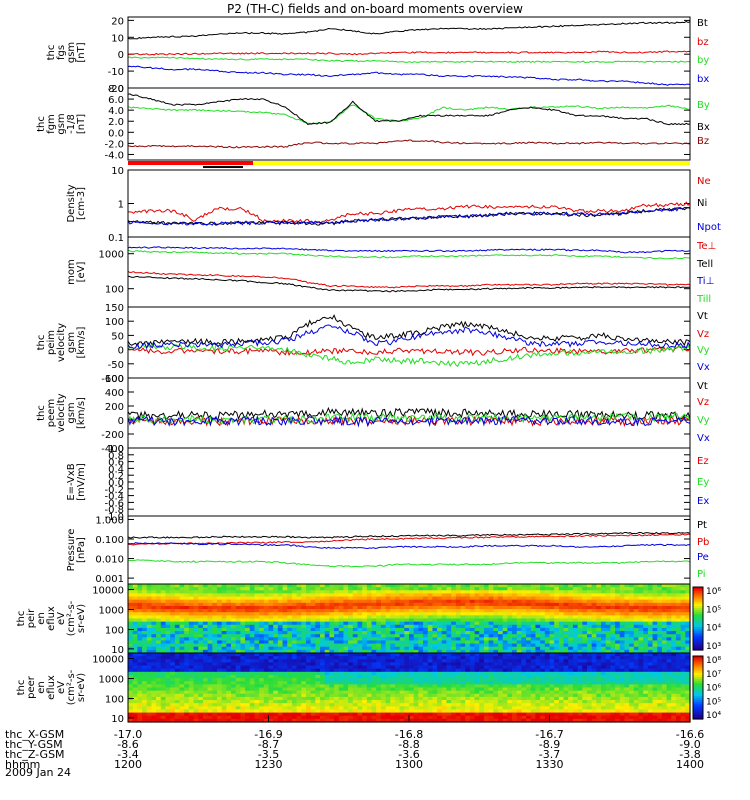 The width and height of the screenshot is (750, 800). What do you see at coordinates (116, 122) in the screenshot?
I see `y-tick-label-1-3: 2.0` at bounding box center [116, 122].